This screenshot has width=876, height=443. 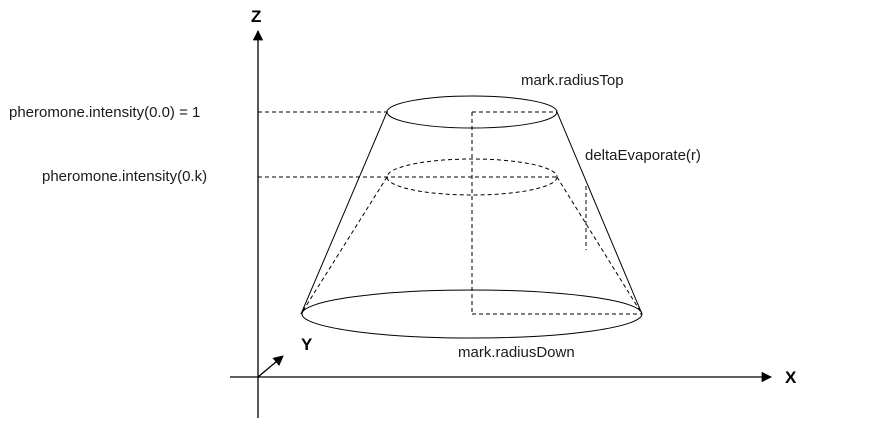 I want to click on cone-right-edge, so click(x=599, y=213).